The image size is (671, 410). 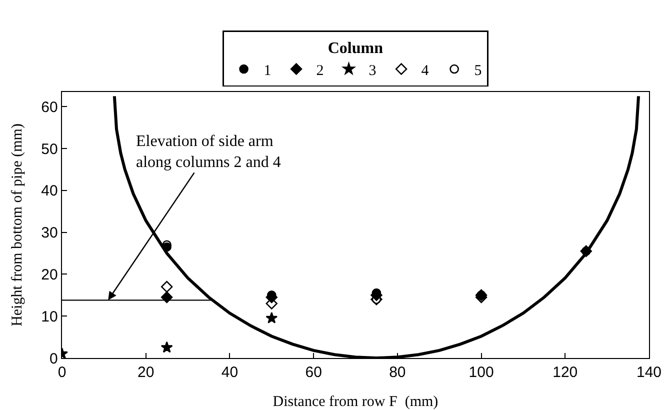 I want to click on legend-label: 5, so click(x=478, y=70).